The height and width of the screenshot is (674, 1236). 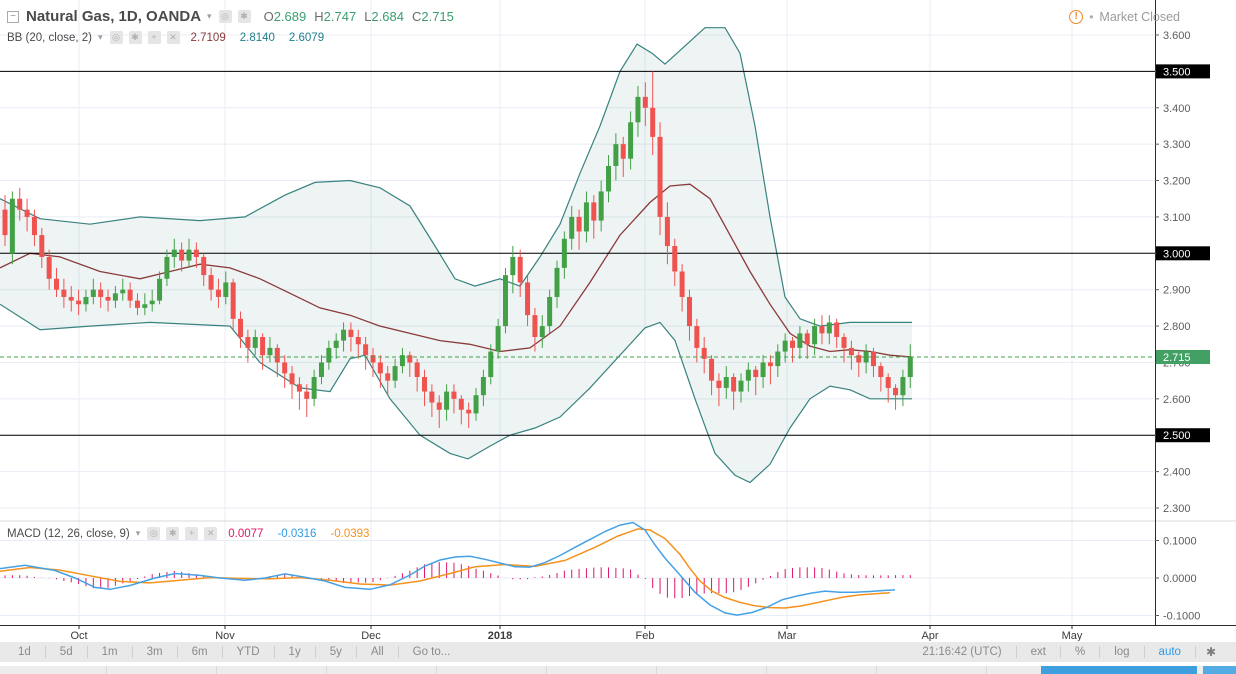 What do you see at coordinates (929, 635) in the screenshot?
I see `month-label: Apr` at bounding box center [929, 635].